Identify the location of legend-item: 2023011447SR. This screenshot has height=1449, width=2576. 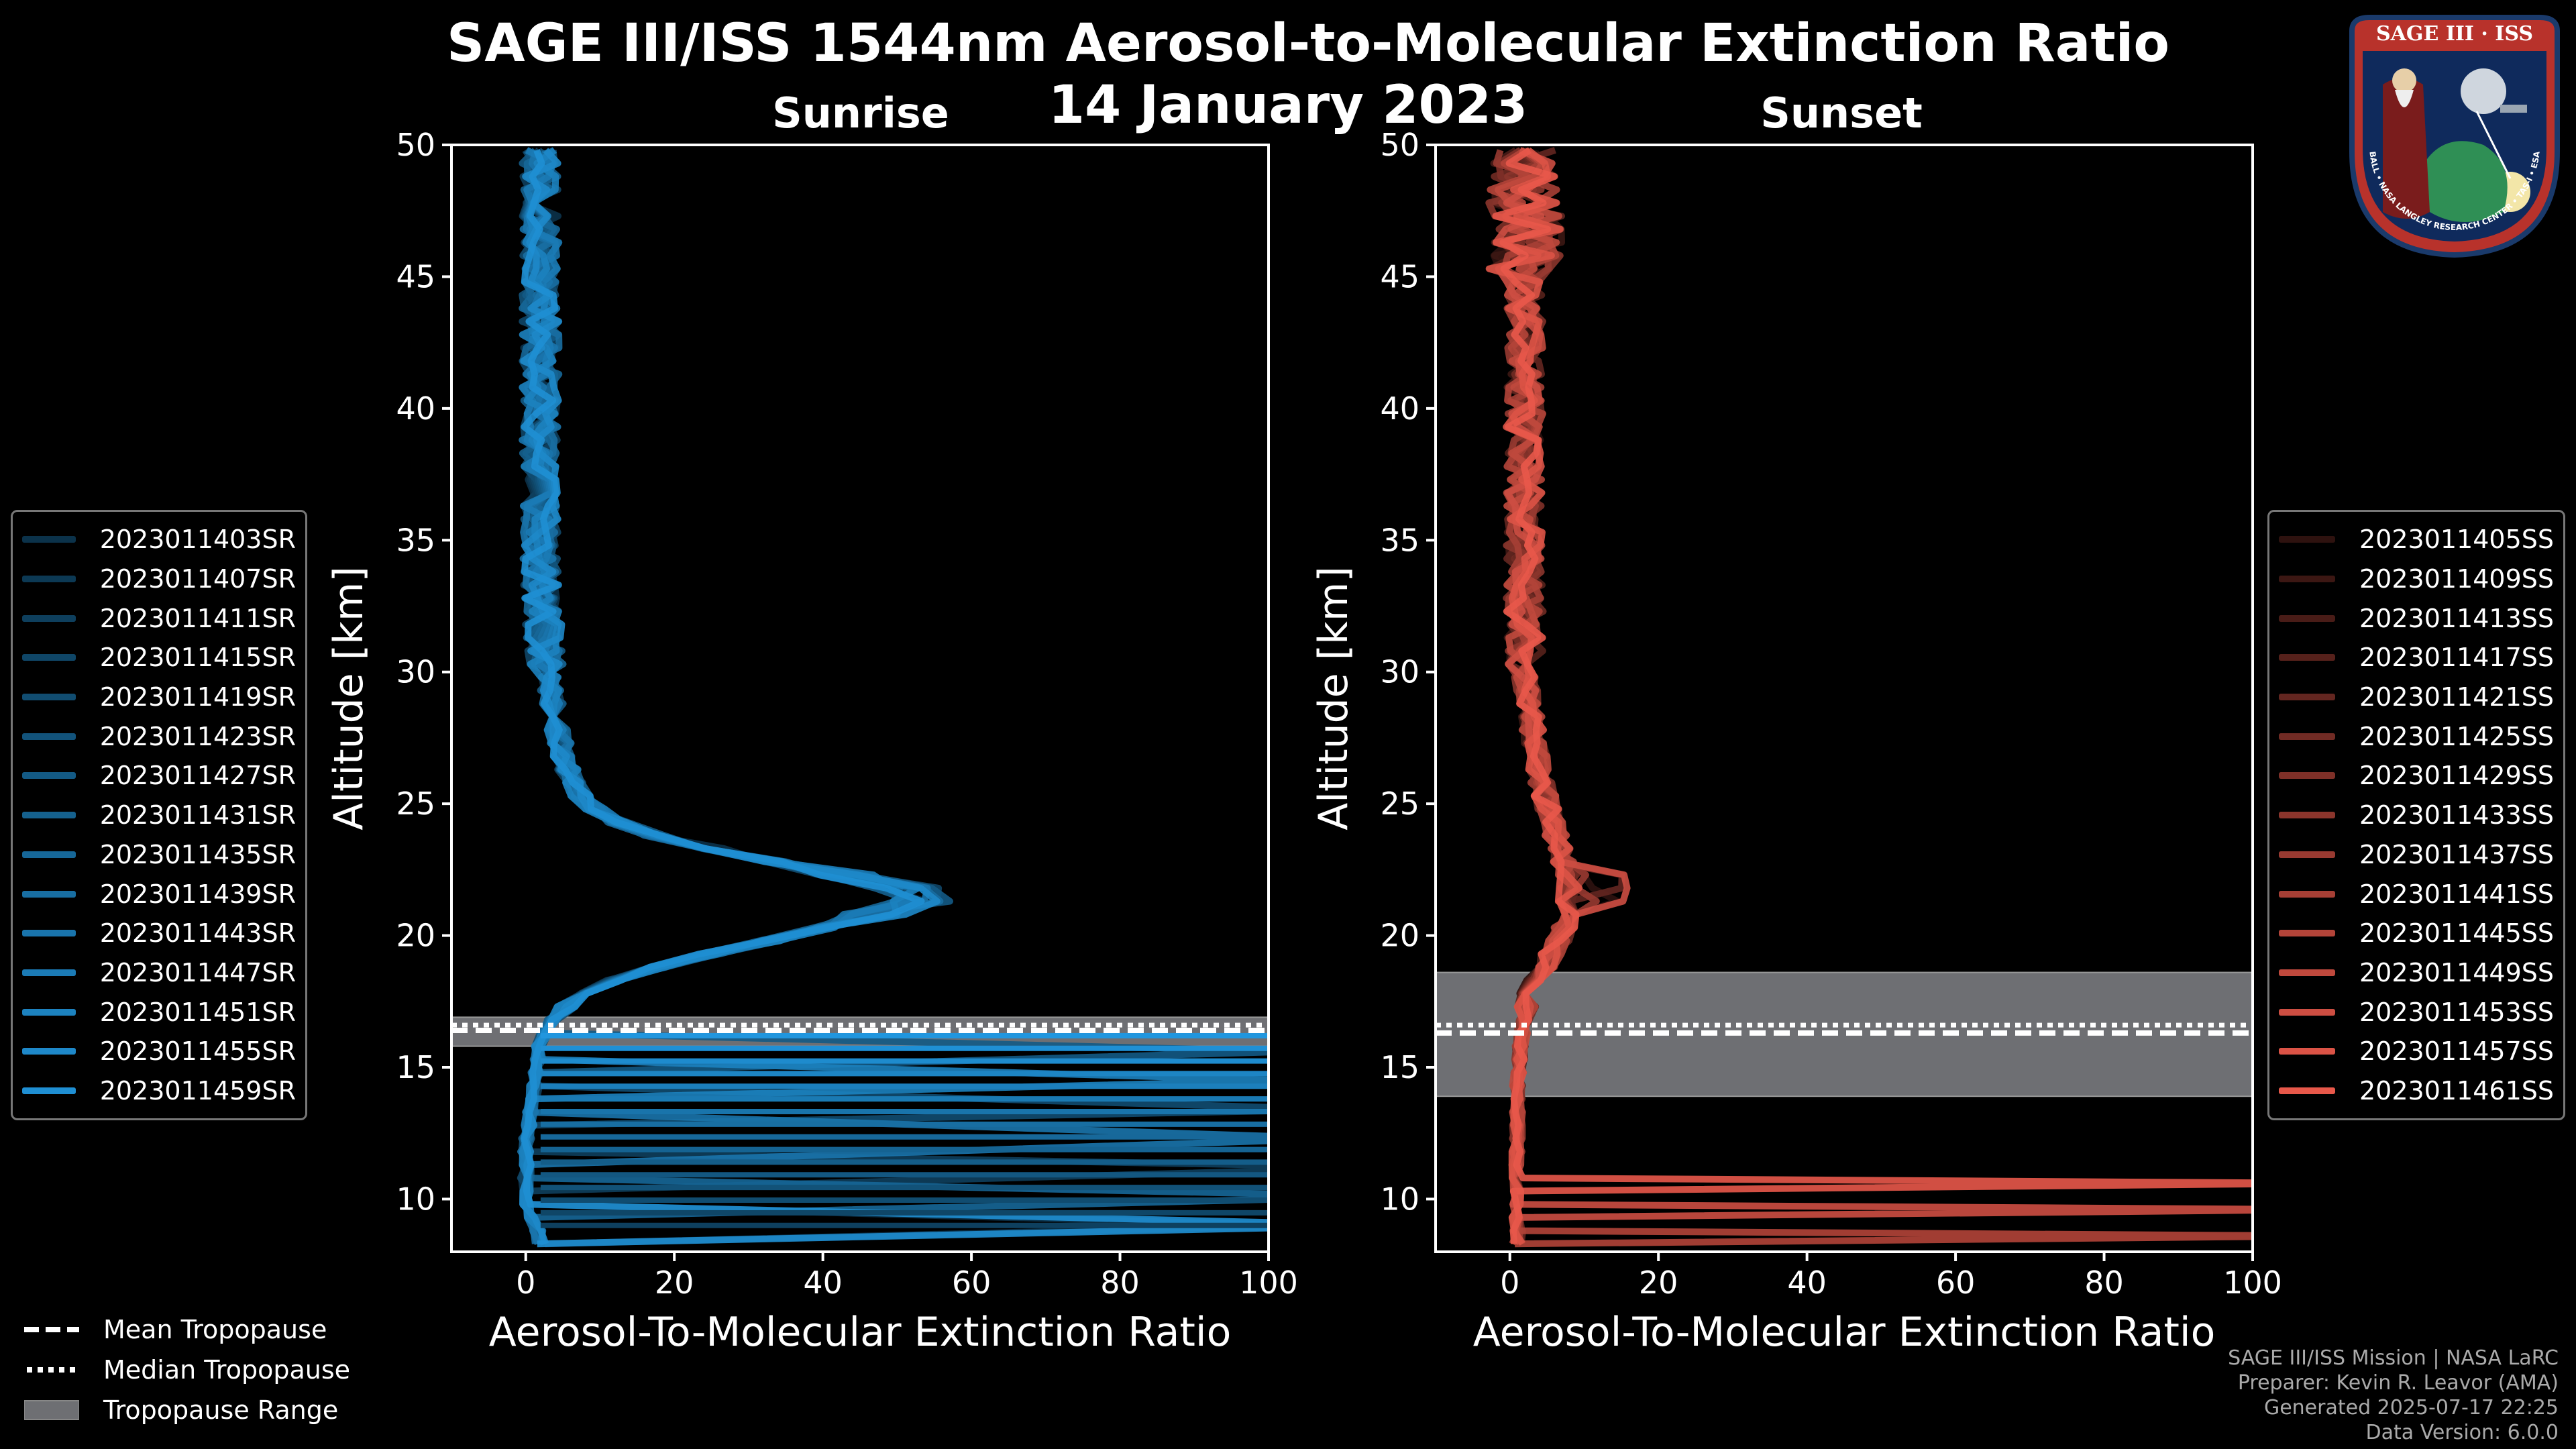
(159, 973).